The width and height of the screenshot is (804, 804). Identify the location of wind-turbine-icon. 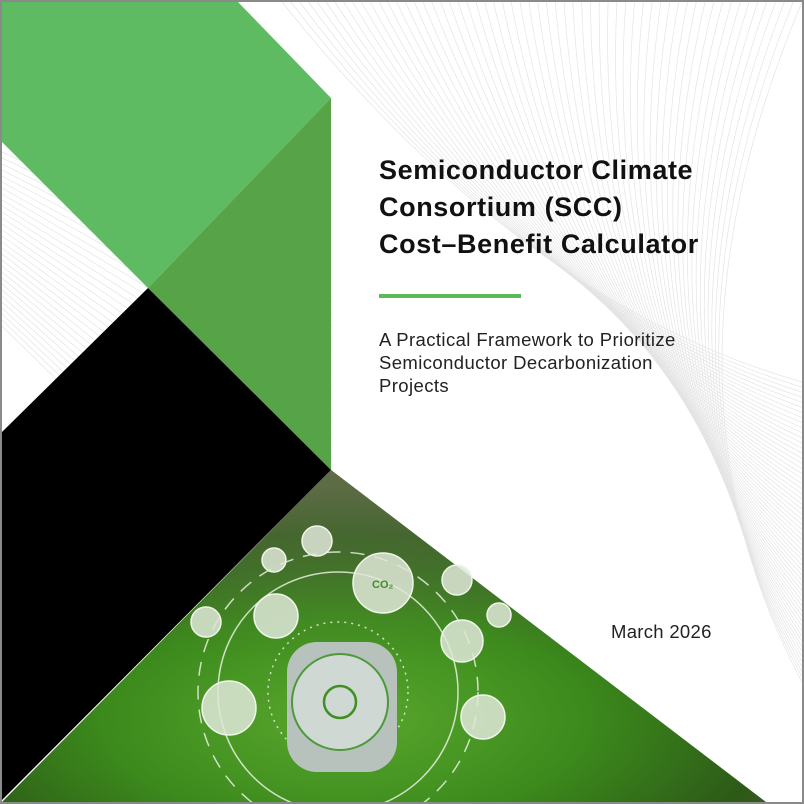
(317, 541).